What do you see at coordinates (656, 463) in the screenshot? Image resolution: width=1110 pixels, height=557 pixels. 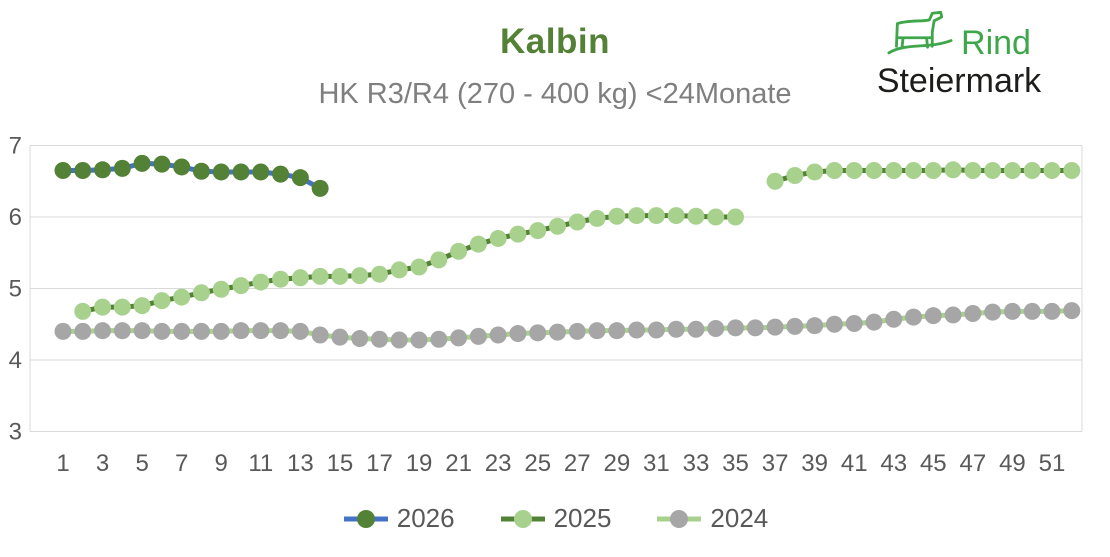 I see `x-tick-label: 31` at bounding box center [656, 463].